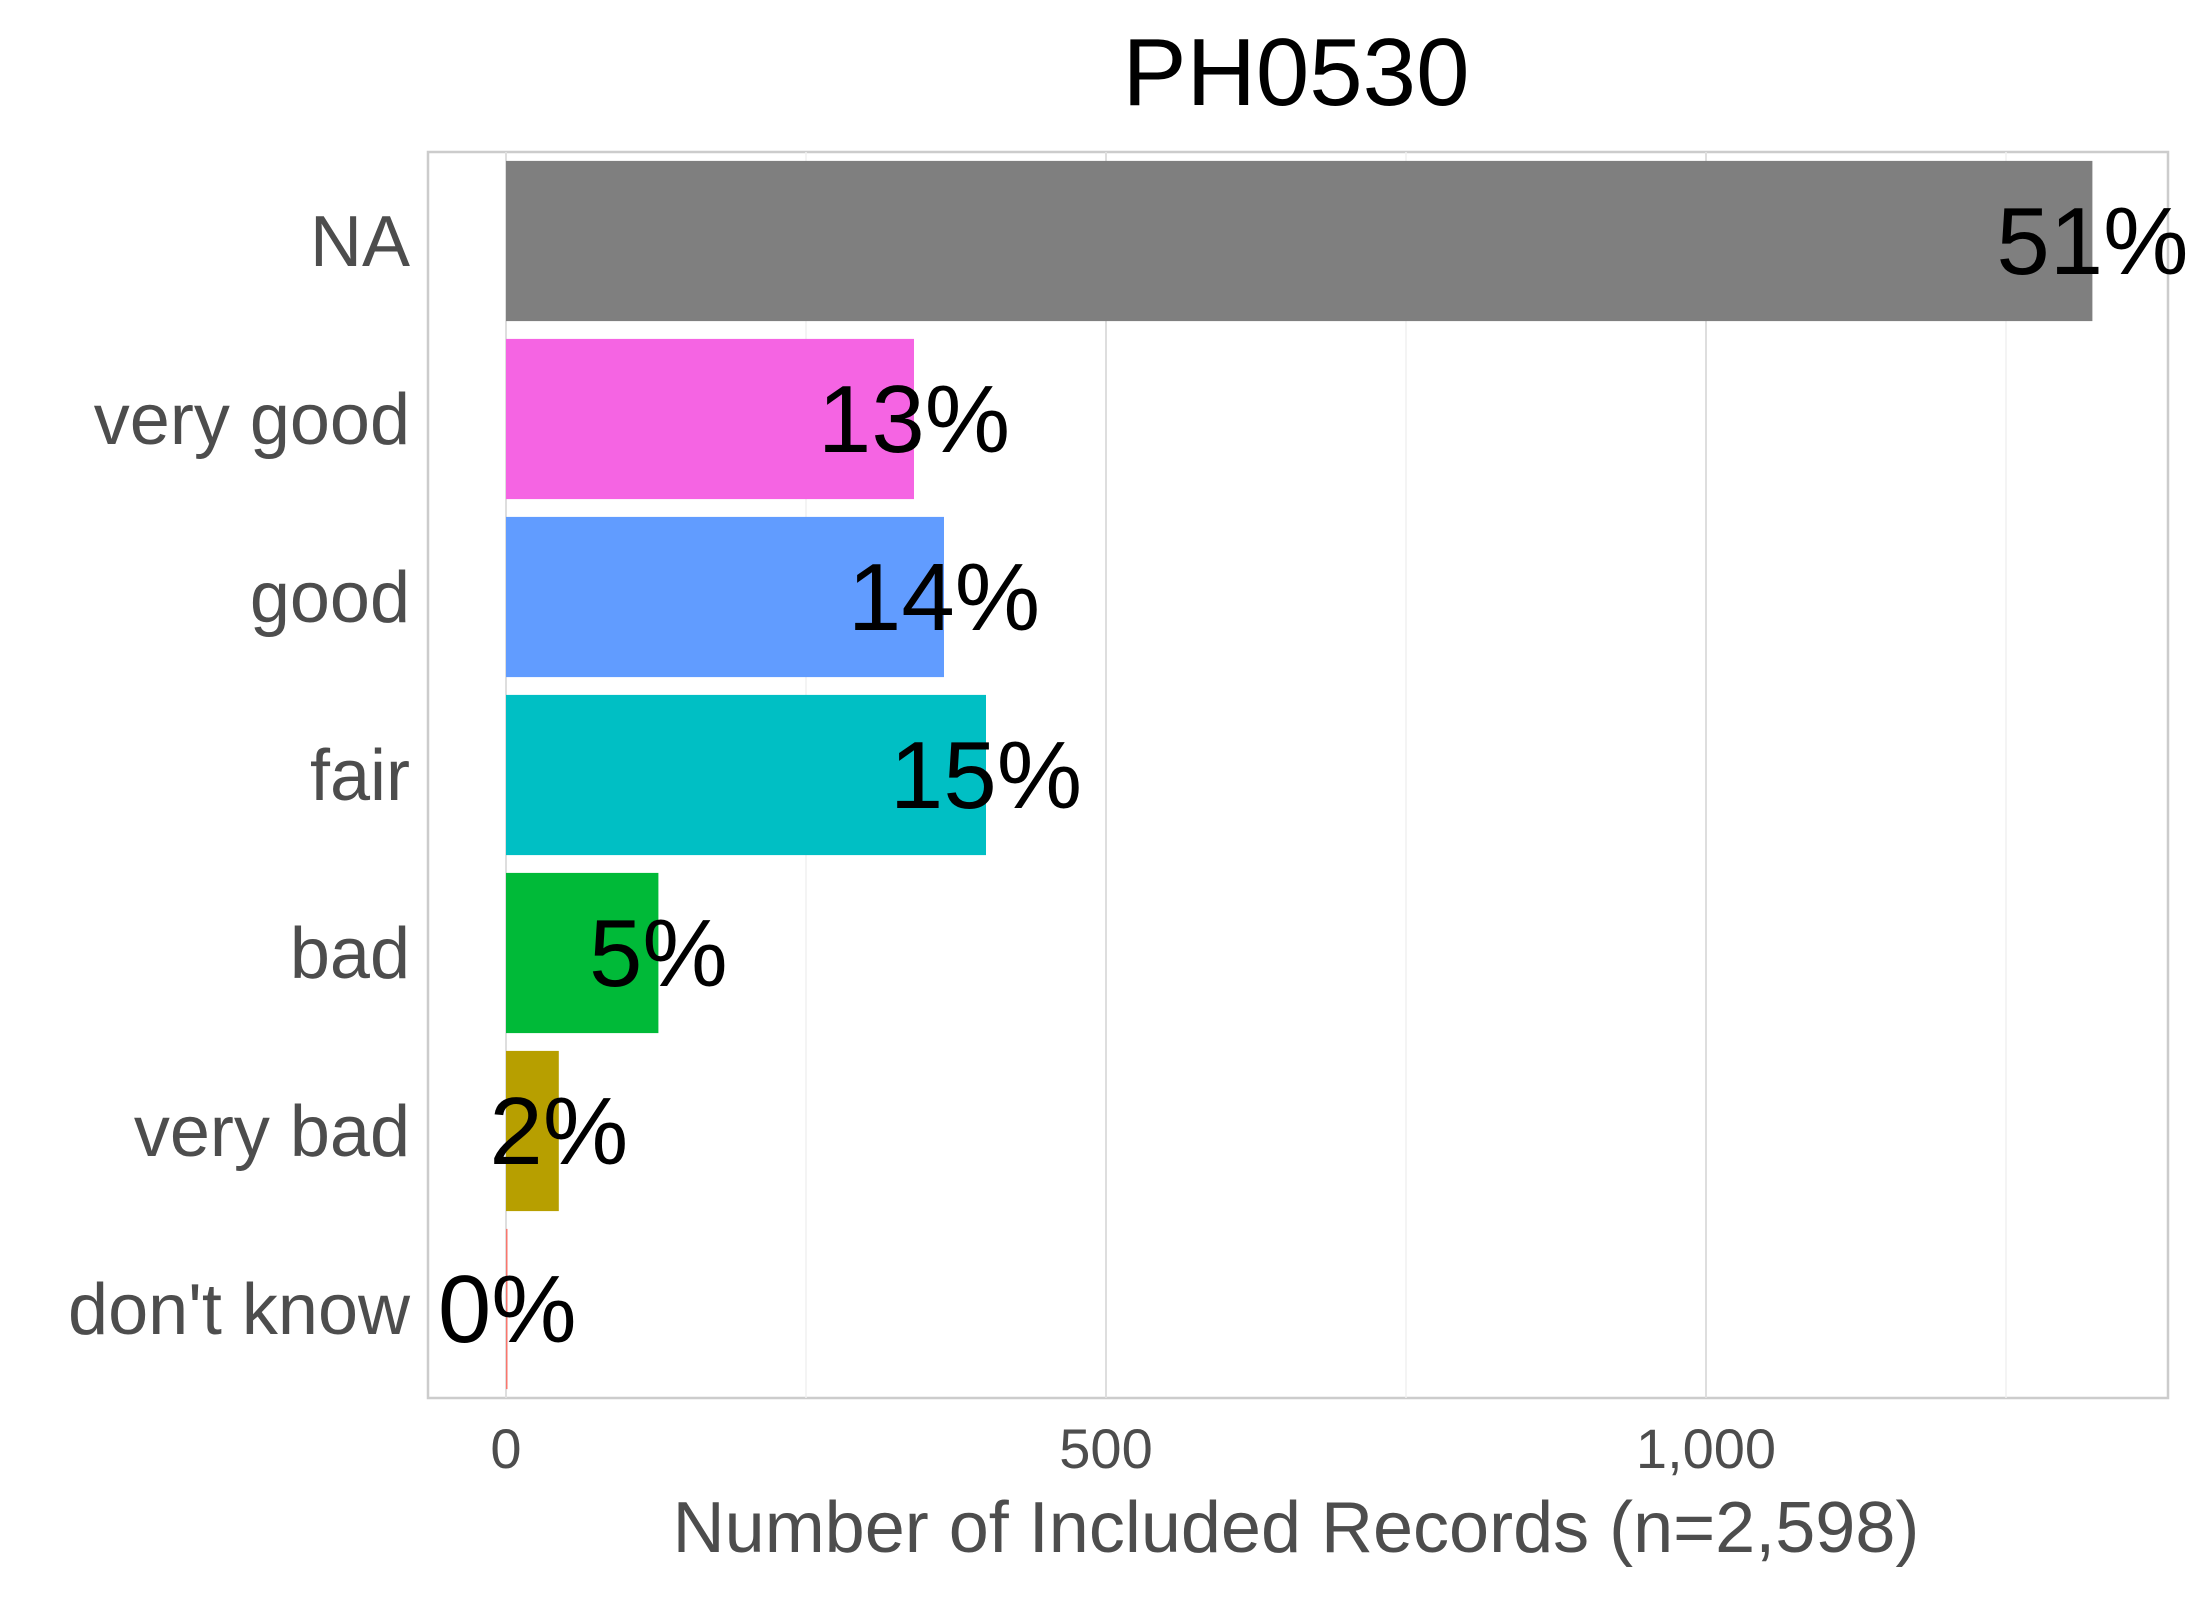 The image size is (2200, 1605). I want to click on bar-value-label: 0%, so click(507, 1309).